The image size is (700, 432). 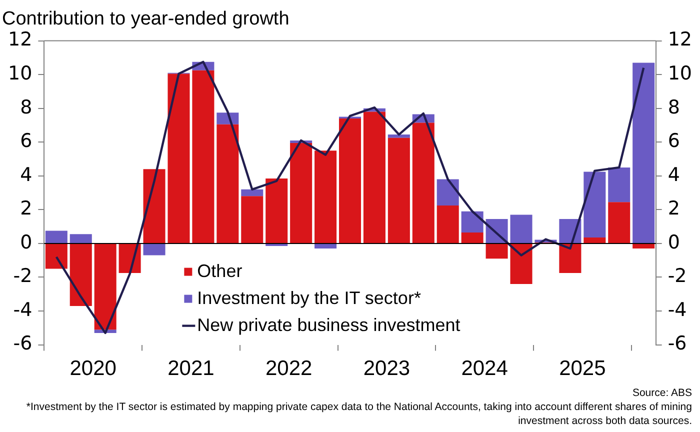 I want to click on y2-tick-label: -2, so click(x=677, y=276).